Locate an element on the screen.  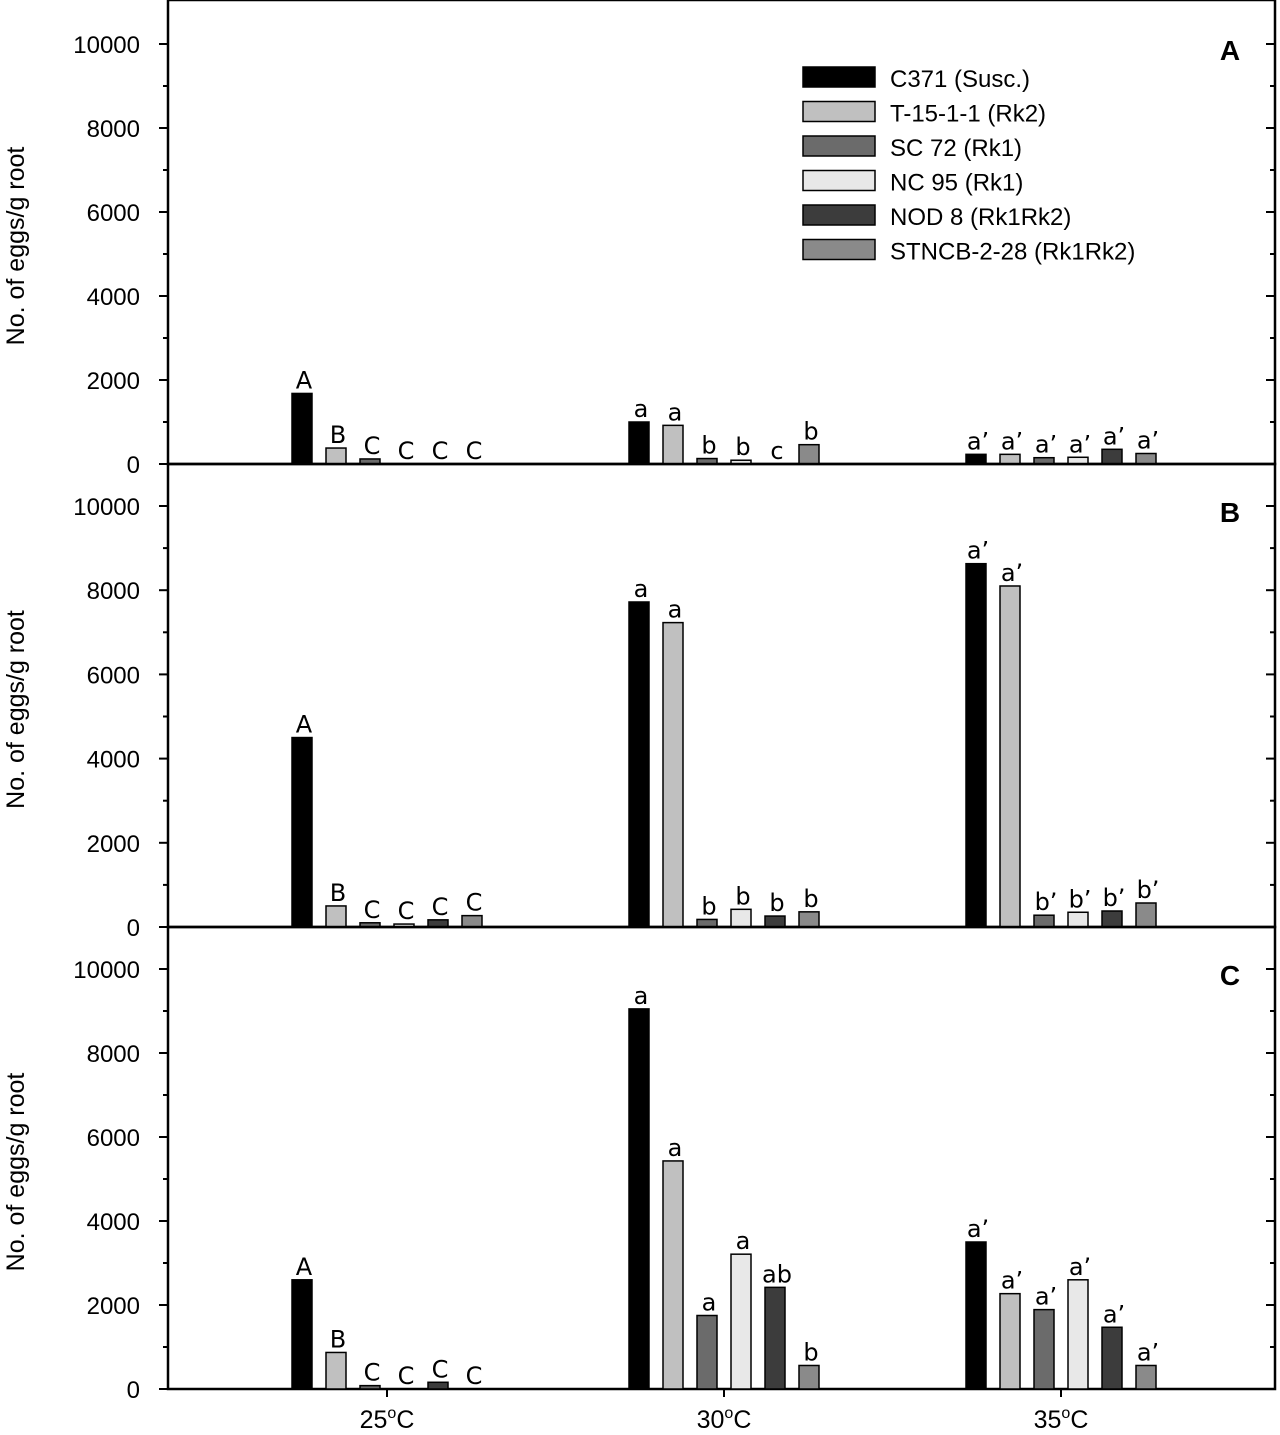
y-tick-label: 8000 is located at coordinates (113, 591).